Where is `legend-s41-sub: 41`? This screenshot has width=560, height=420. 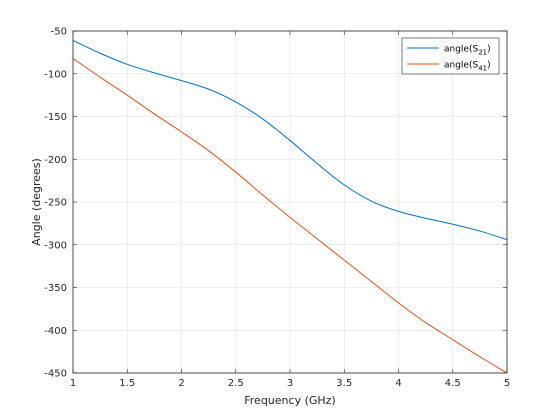 legend-s41-sub: 41 is located at coordinates (482, 69).